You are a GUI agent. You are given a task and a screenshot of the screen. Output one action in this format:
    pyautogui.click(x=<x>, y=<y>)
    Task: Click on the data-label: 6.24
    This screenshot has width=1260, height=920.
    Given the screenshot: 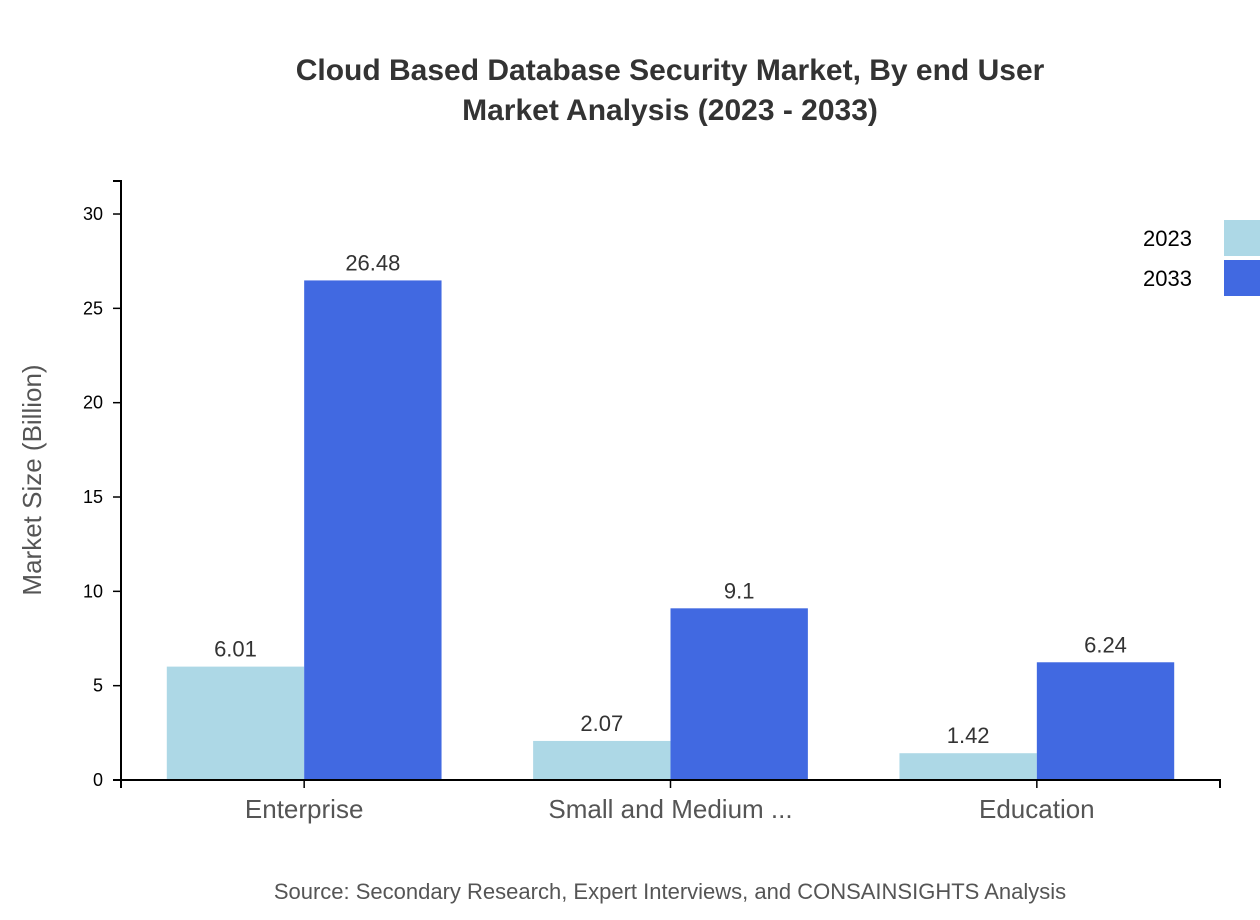 What is the action you would take?
    pyautogui.click(x=1105, y=644)
    